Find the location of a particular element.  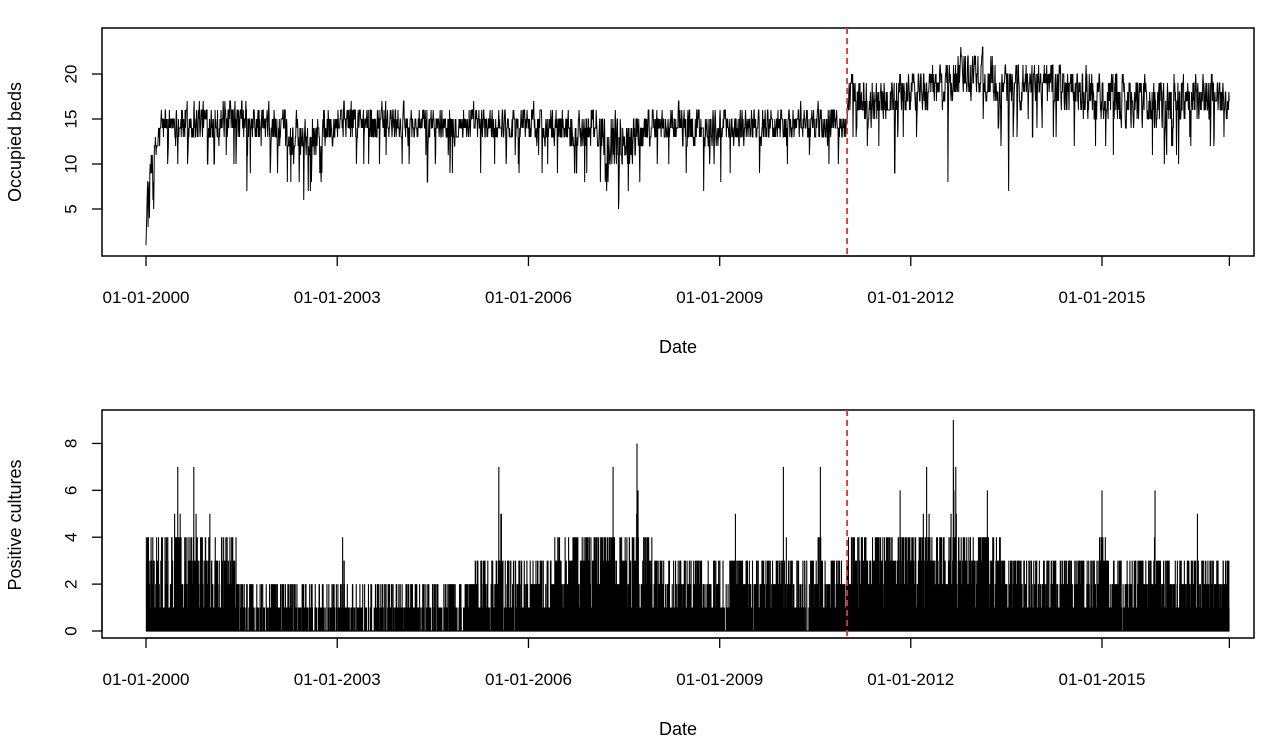

positive-cultures-y-tick-label: 0 is located at coordinates (70, 630).